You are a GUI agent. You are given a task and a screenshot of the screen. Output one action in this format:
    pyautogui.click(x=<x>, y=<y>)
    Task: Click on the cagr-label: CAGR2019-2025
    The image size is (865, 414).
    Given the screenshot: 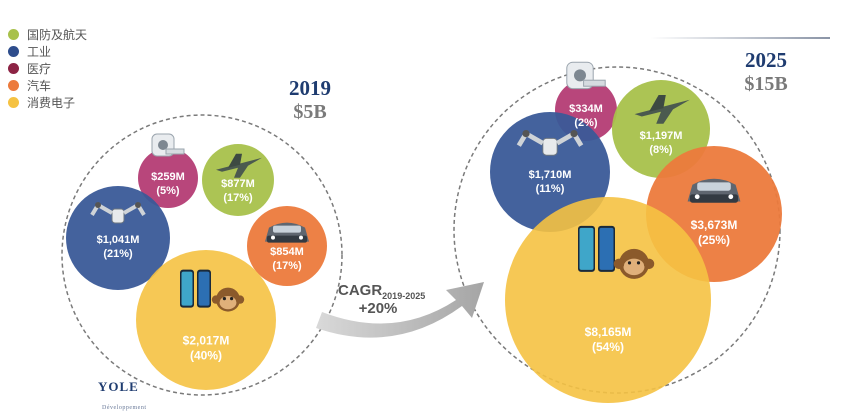 What is the action you would take?
    pyautogui.click(x=381, y=291)
    